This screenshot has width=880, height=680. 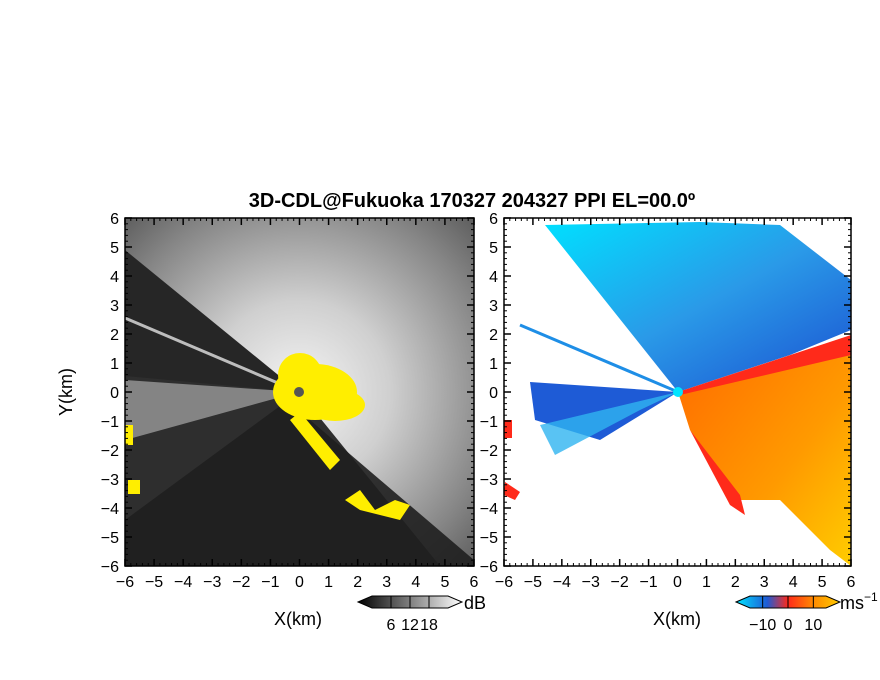 What do you see at coordinates (788, 625) in the screenshot?
I see `colorbar-velocity-tick-label: 0` at bounding box center [788, 625].